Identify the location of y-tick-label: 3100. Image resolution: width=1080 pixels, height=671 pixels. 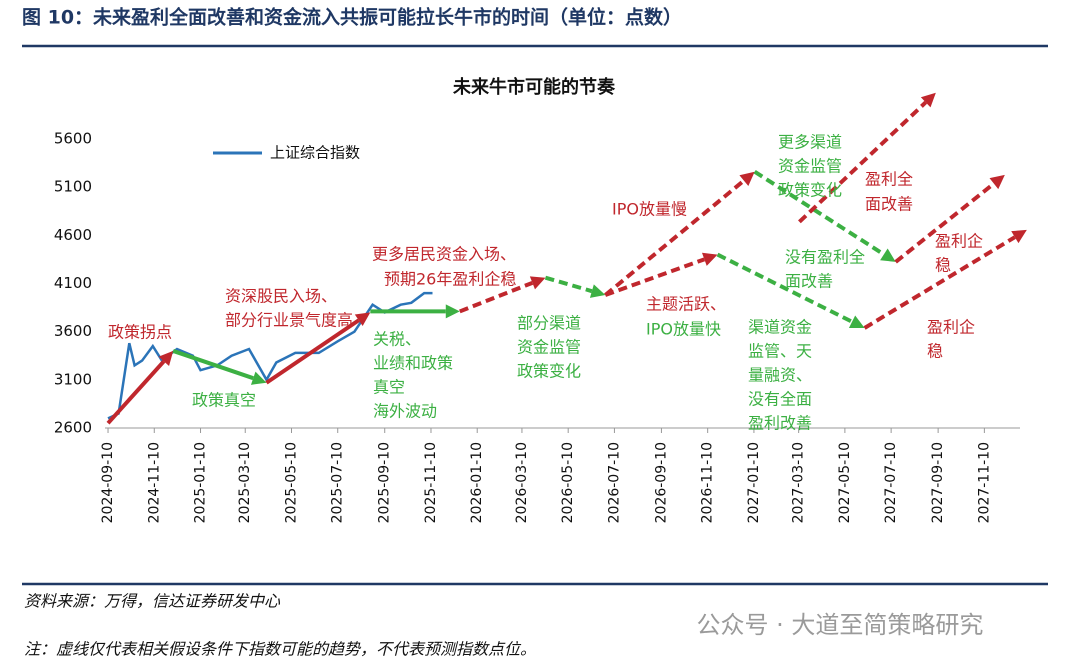
(73, 379).